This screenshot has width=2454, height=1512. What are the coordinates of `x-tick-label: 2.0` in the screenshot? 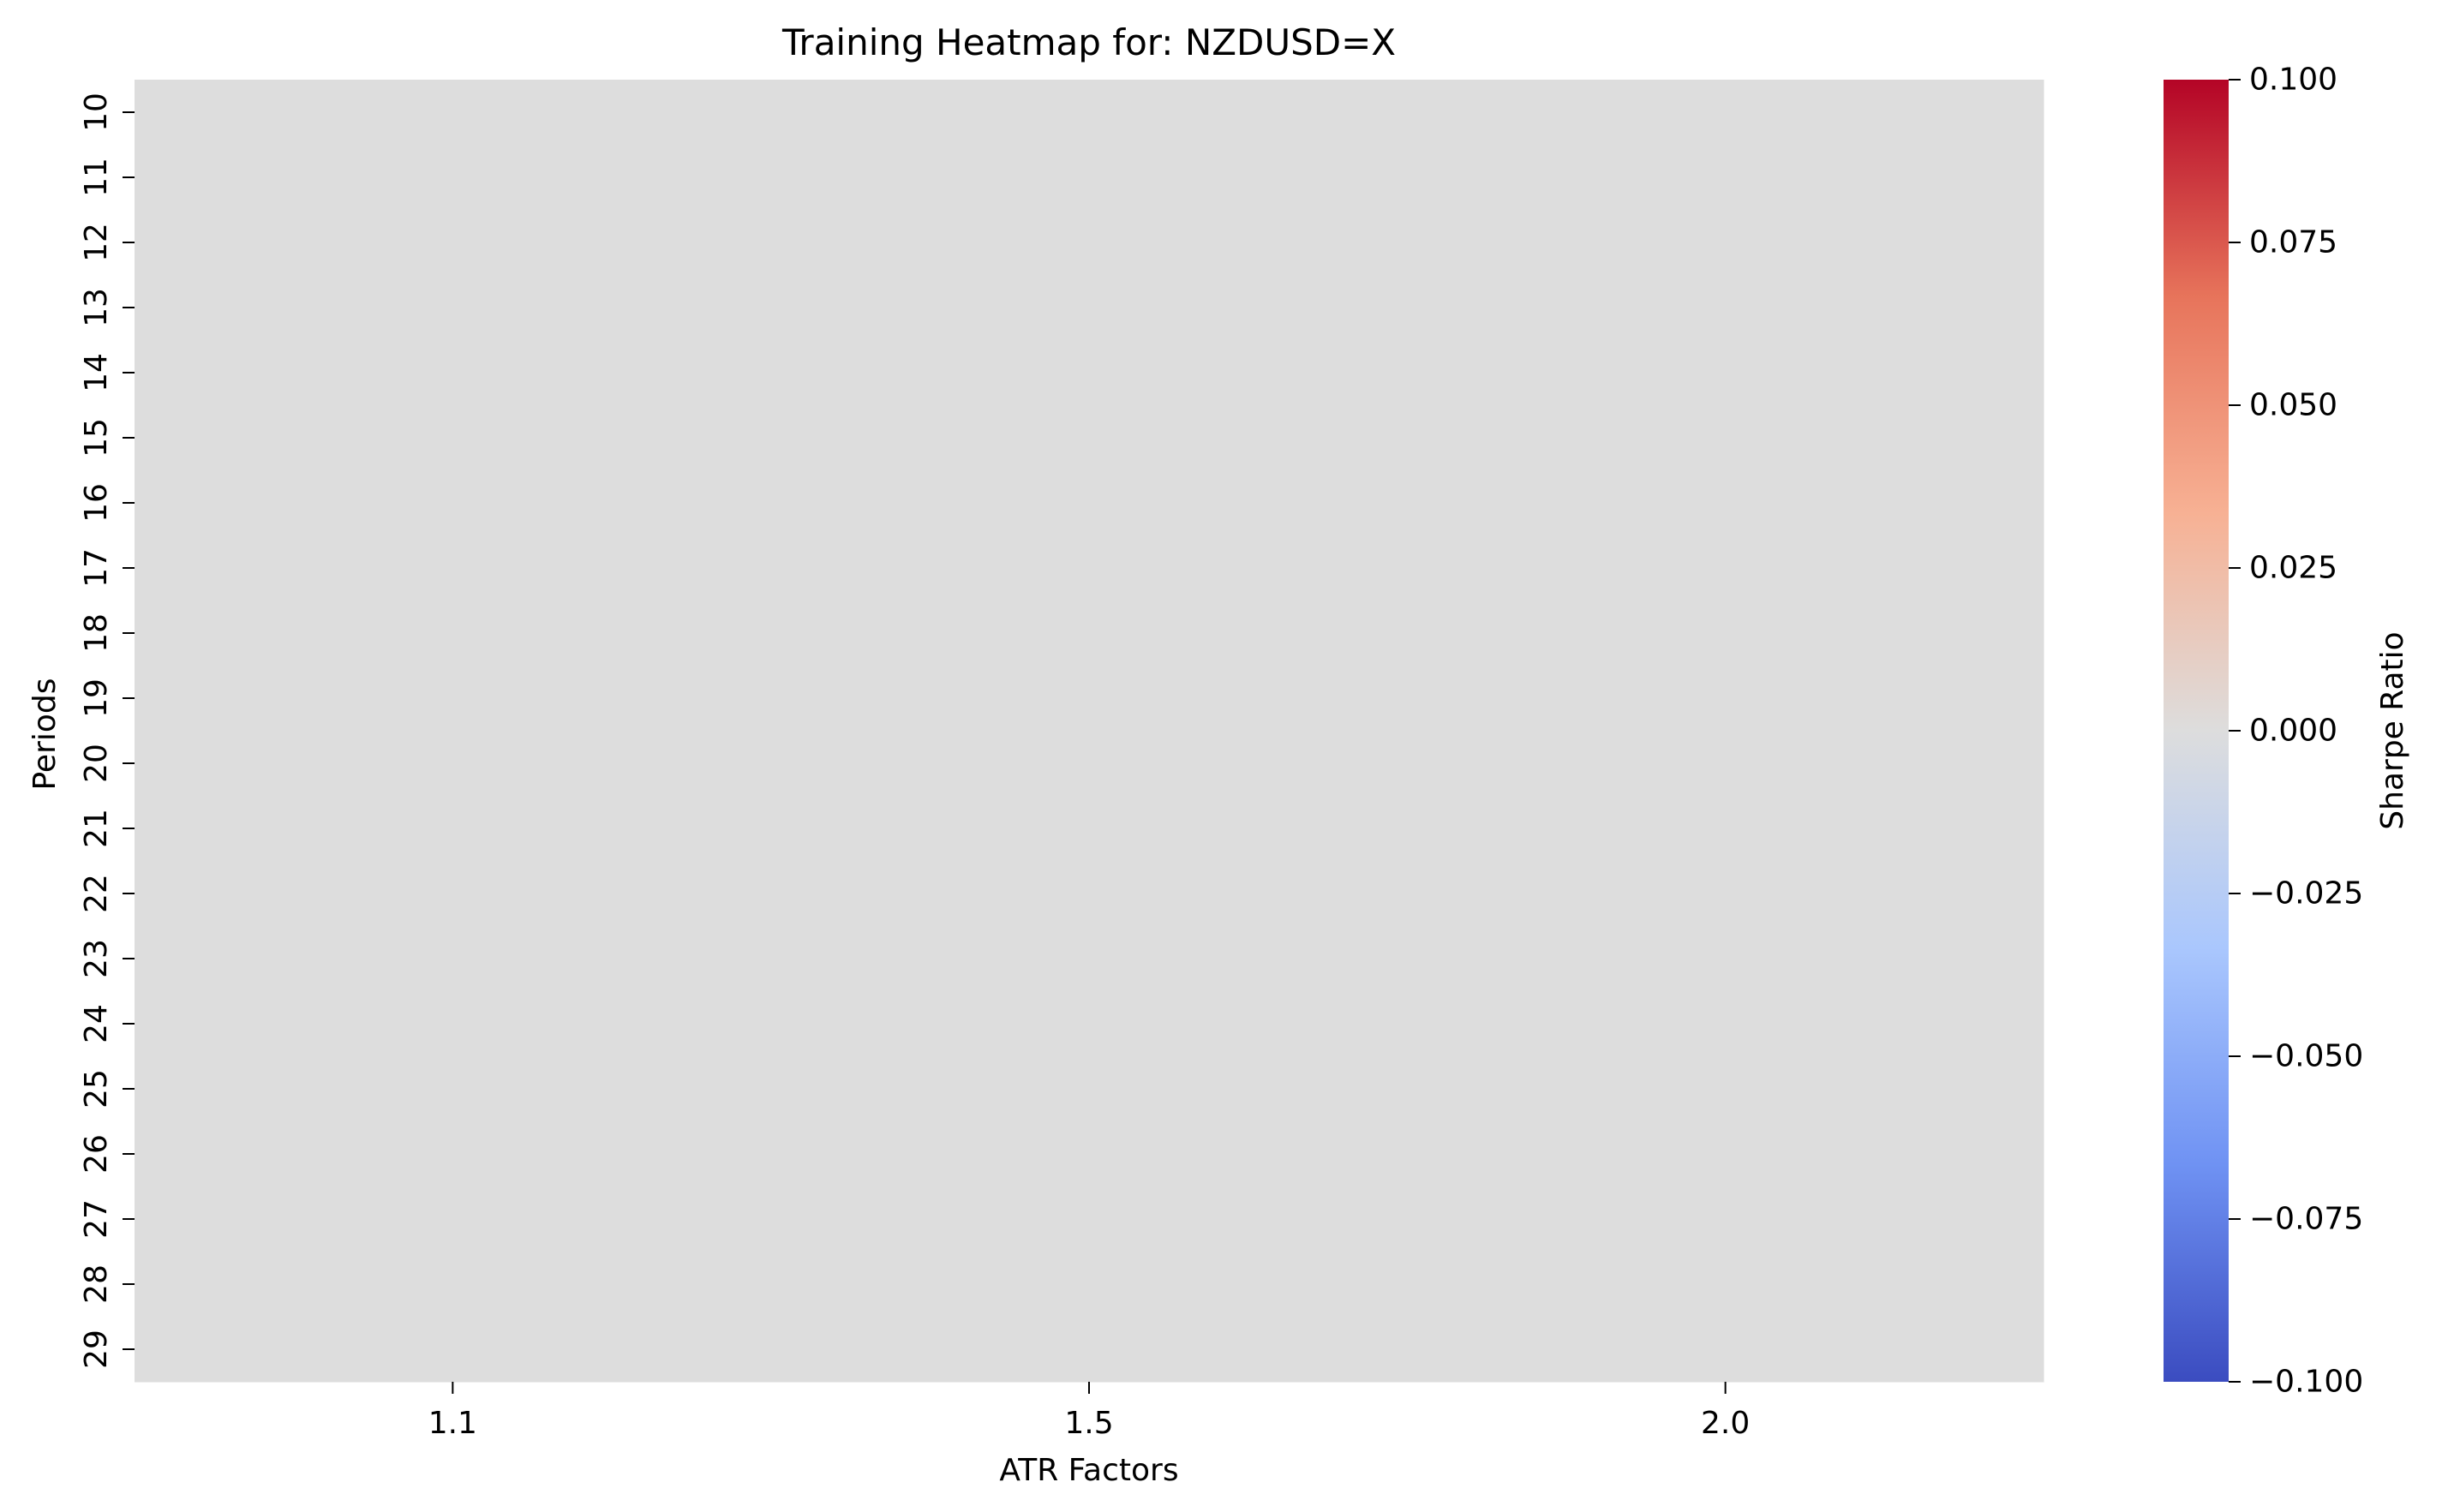 It's located at (1725, 1423).